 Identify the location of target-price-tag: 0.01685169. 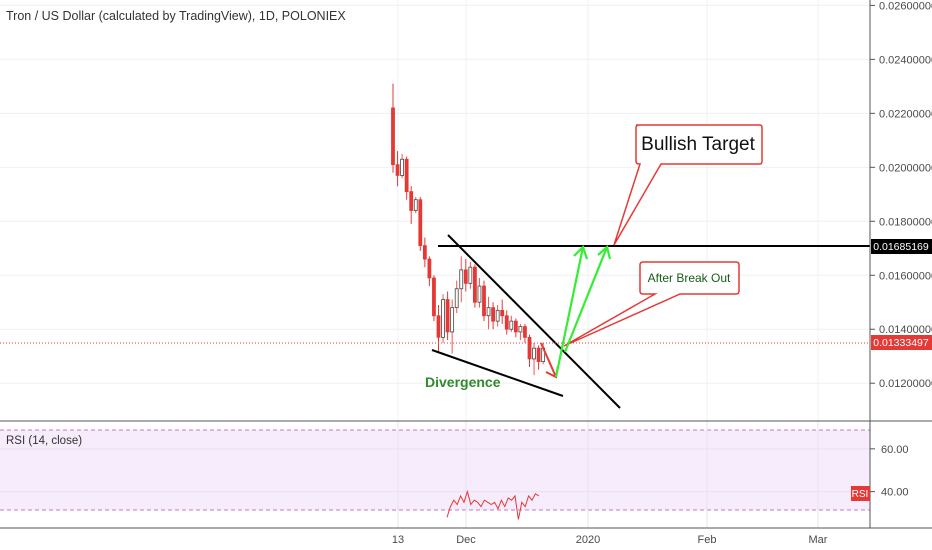
(901, 246).